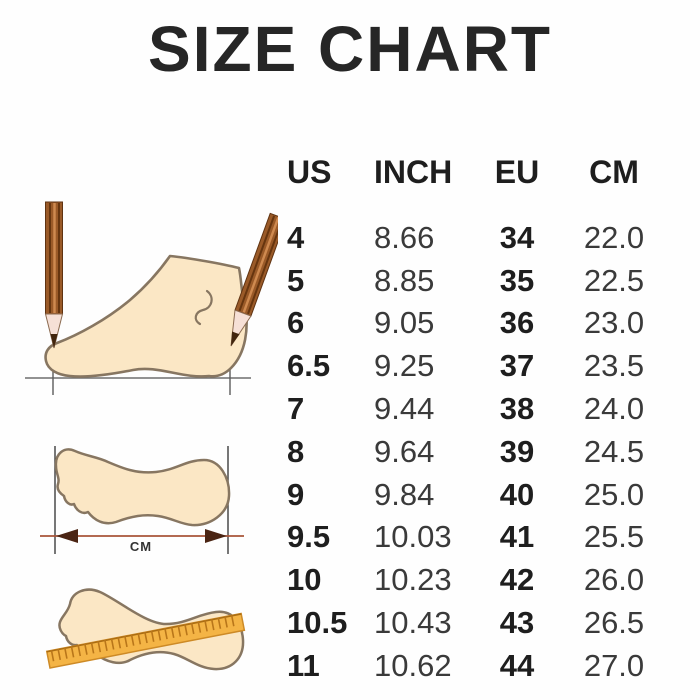 The height and width of the screenshot is (700, 700). What do you see at coordinates (477, 323) in the screenshot?
I see `table-row: 6 9.05 36 23.0` at bounding box center [477, 323].